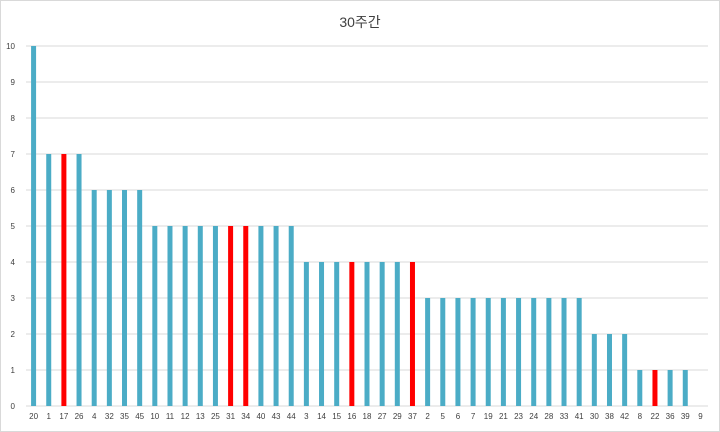  What do you see at coordinates (351, 416) in the screenshot?
I see `x-tick-label: 16` at bounding box center [351, 416].